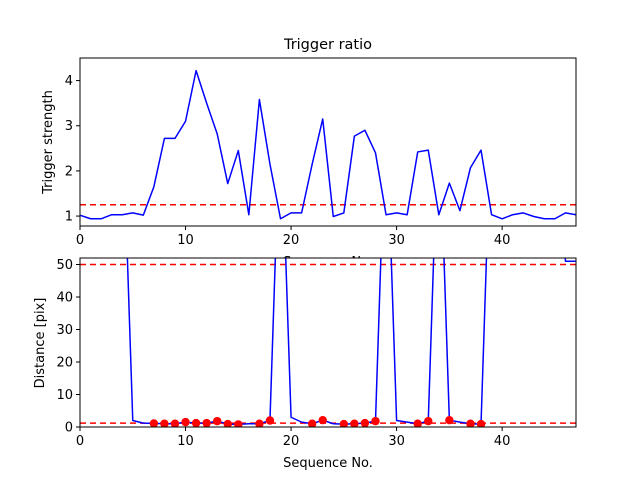 The width and height of the screenshot is (640, 480). Describe the element at coordinates (328, 463) in the screenshot. I see `x-axis-label: Sequence No.` at that location.